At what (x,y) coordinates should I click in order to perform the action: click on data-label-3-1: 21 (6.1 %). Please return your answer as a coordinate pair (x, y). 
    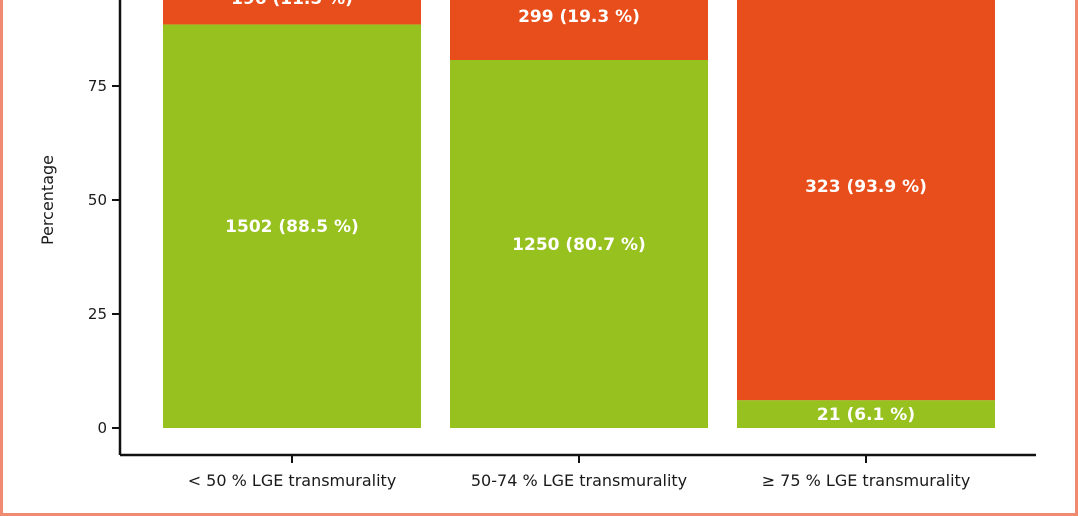
    Looking at the image, I should click on (866, 415).